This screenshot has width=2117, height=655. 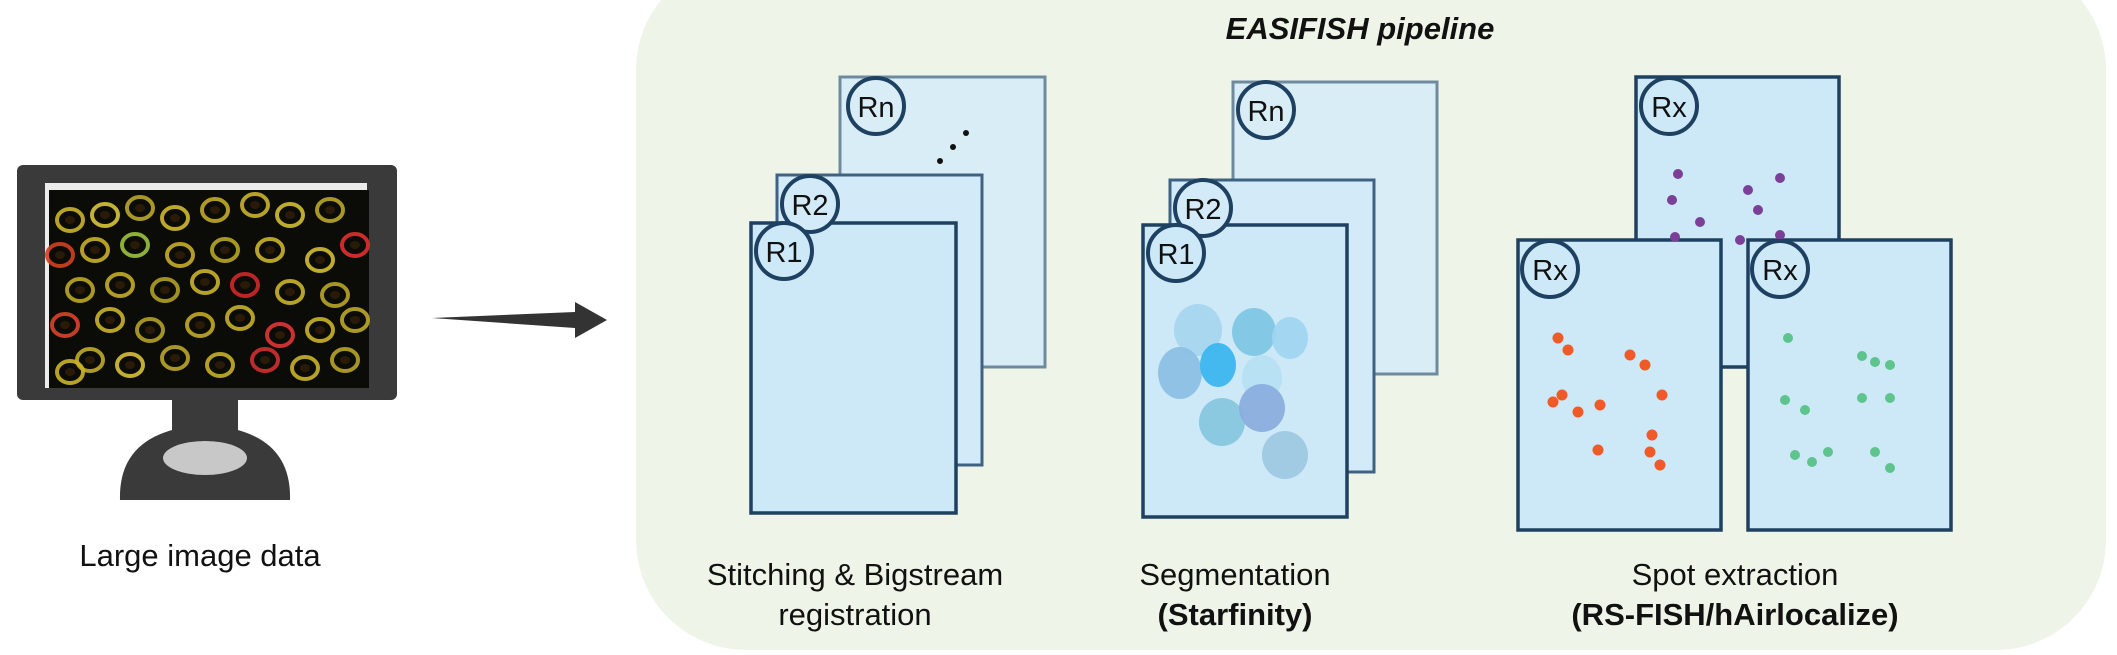 I want to click on badge-step1-r1-label: R1, so click(x=783, y=253).